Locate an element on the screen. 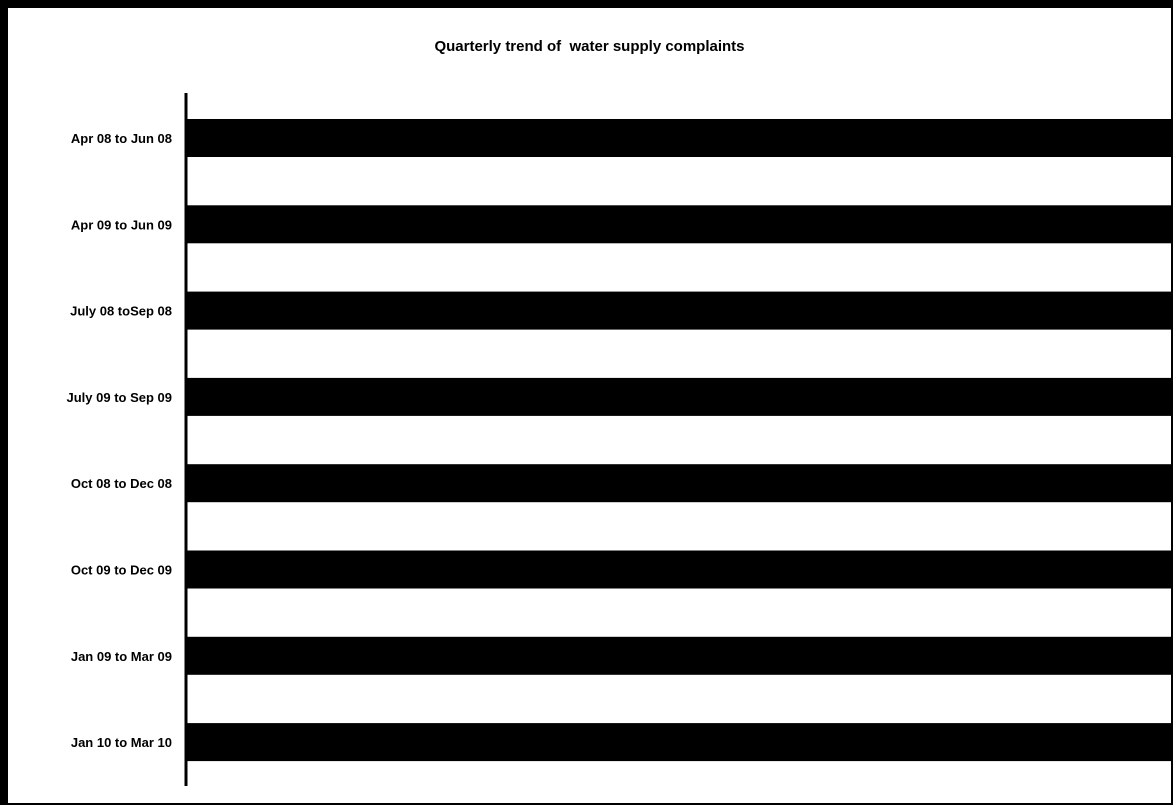 The width and height of the screenshot is (1173, 805). category-label: Apr 09 to Jun 09 is located at coordinates (121, 224).